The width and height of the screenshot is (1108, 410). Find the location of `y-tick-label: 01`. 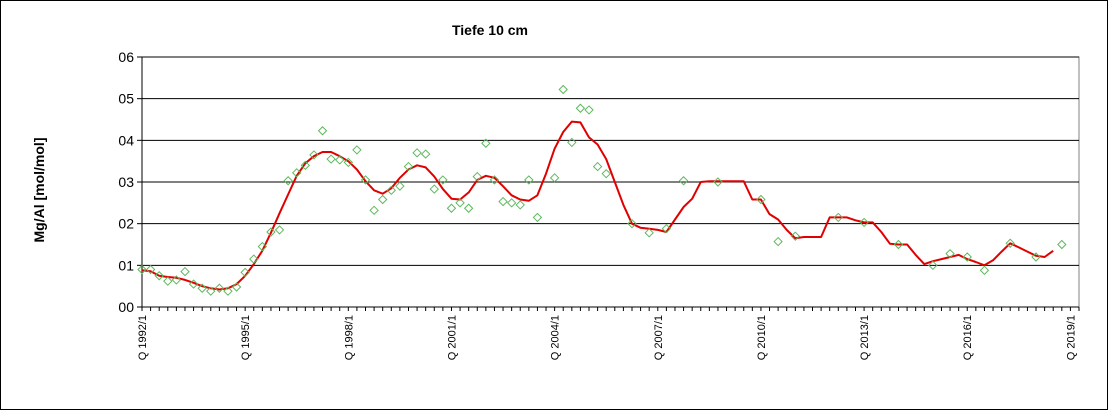

y-tick-label: 01 is located at coordinates (126, 265).